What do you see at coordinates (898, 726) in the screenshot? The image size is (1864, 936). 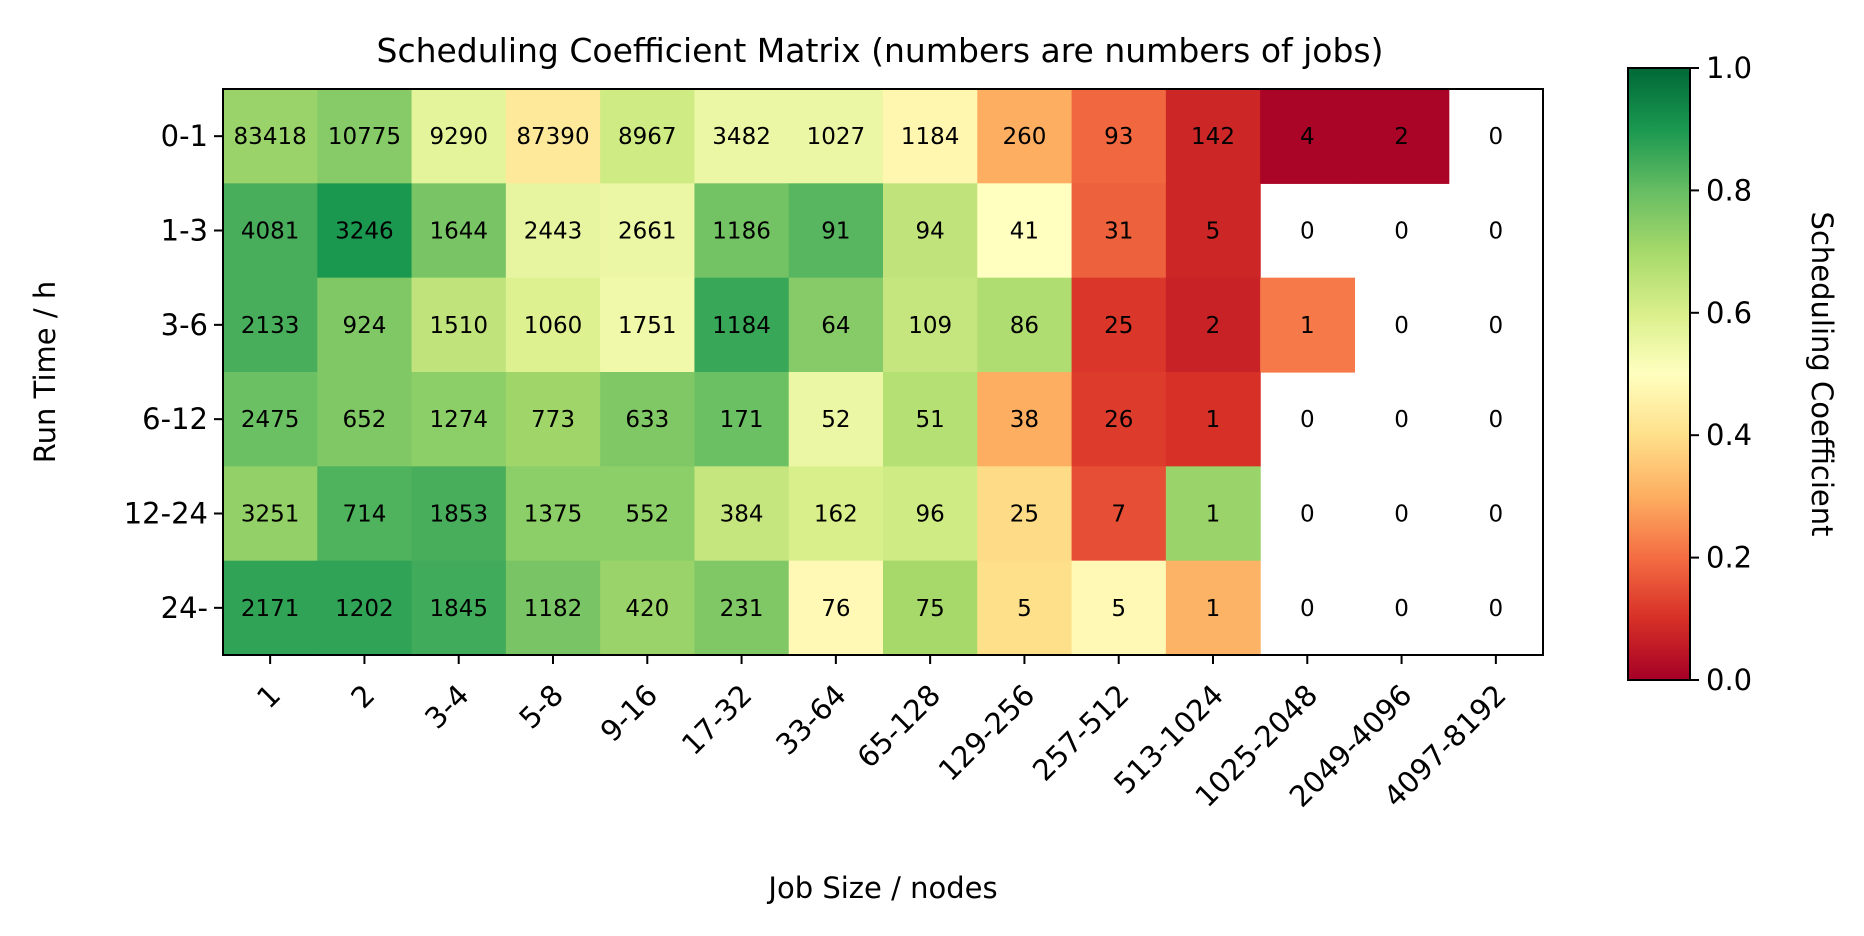 I see `x-tick-label: 65-128` at bounding box center [898, 726].